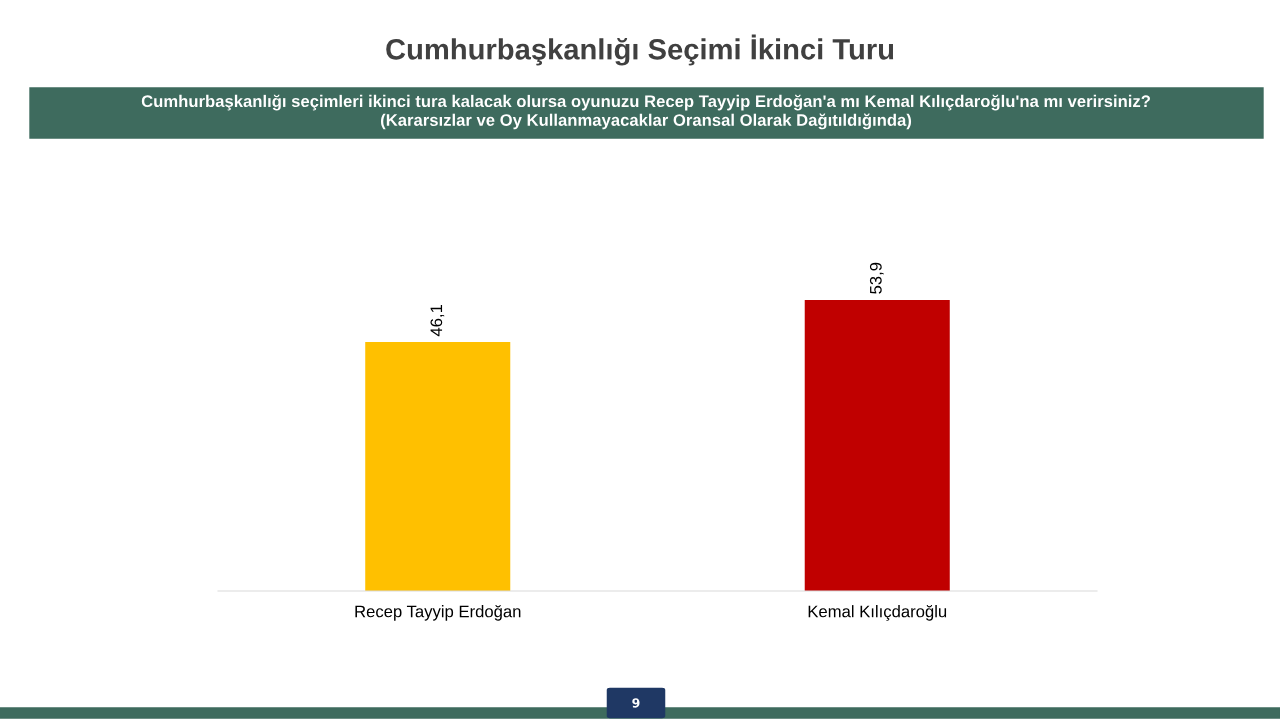 Image resolution: width=1280 pixels, height=720 pixels. What do you see at coordinates (876, 278) in the screenshot?
I see `data-label: 53,9` at bounding box center [876, 278].